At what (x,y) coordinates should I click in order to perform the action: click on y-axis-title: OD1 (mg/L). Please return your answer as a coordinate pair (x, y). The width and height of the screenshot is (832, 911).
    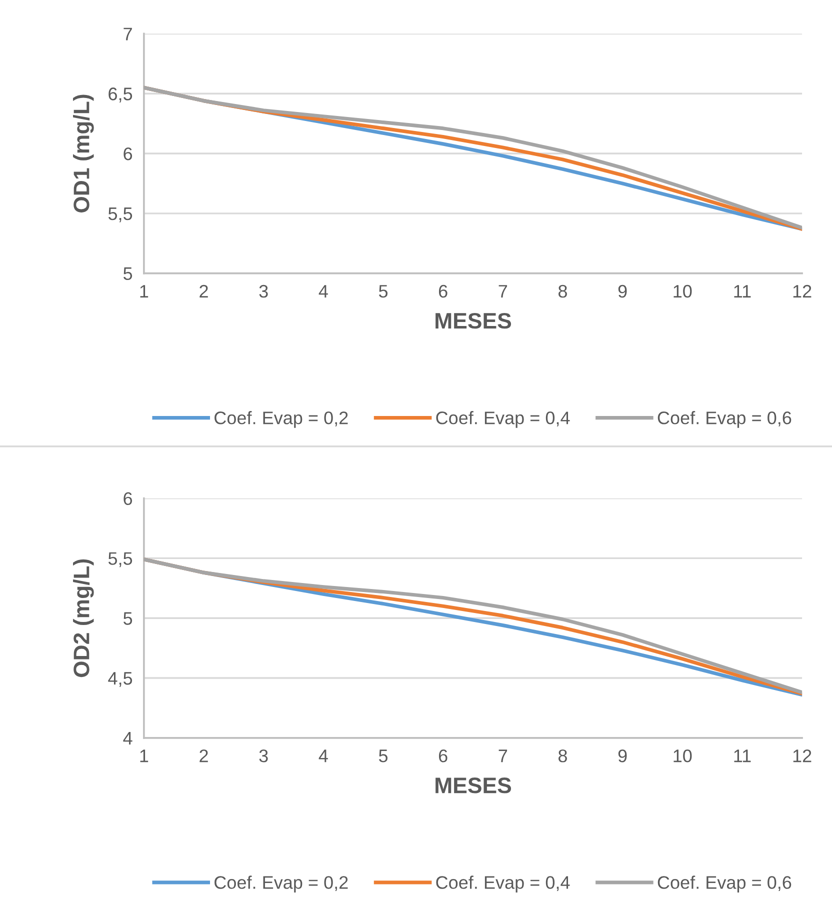
    Looking at the image, I should click on (83, 153).